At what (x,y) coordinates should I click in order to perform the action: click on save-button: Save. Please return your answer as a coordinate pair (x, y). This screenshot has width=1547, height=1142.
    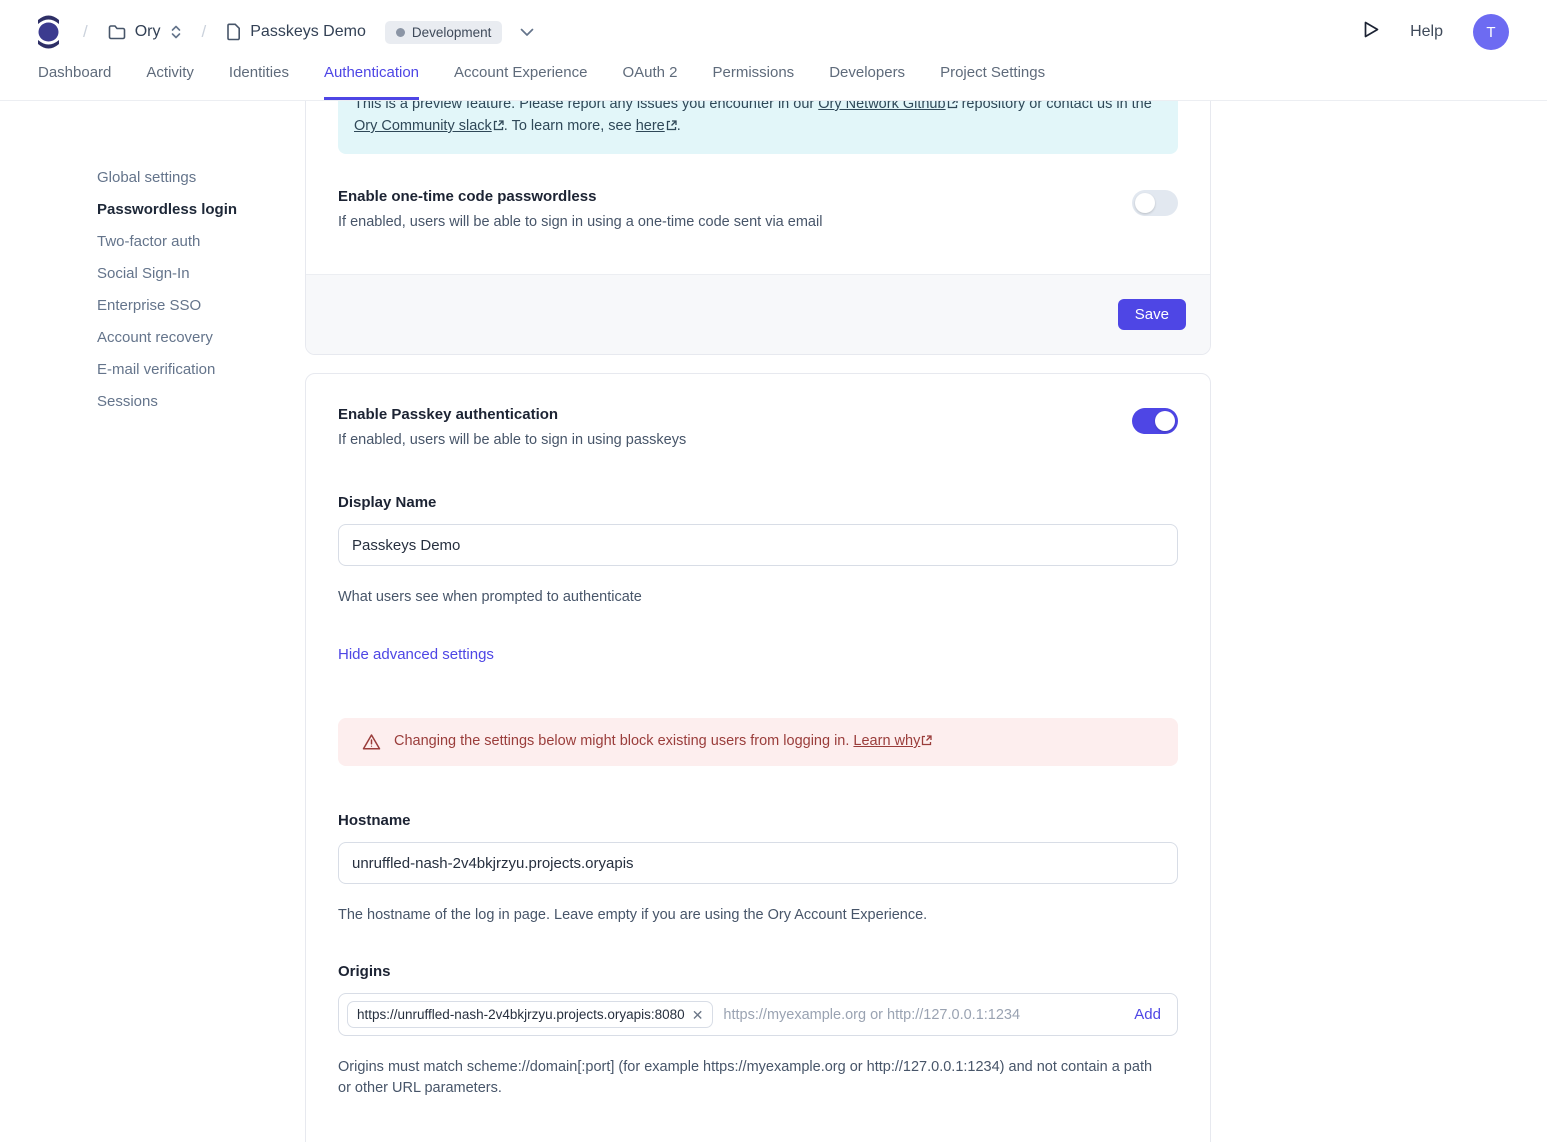
    Looking at the image, I should click on (1151, 314).